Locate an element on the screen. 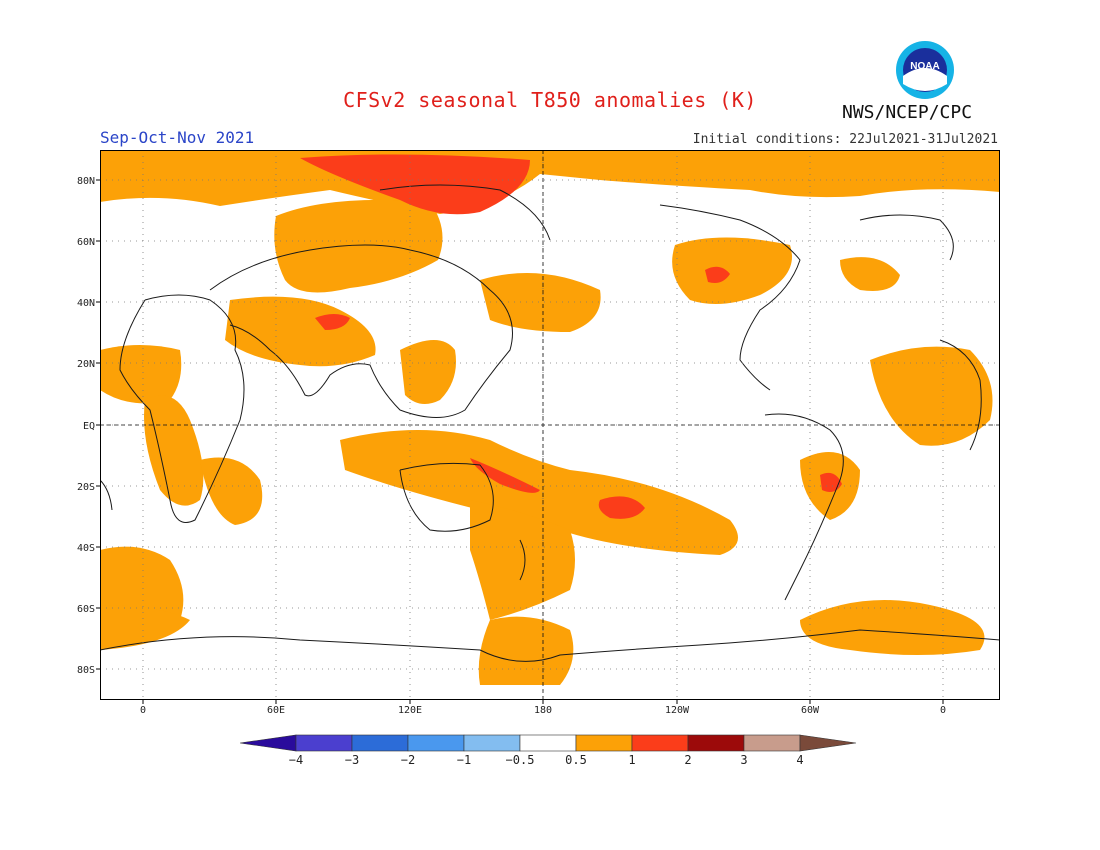  logo-text: NOAA is located at coordinates (924, 66).